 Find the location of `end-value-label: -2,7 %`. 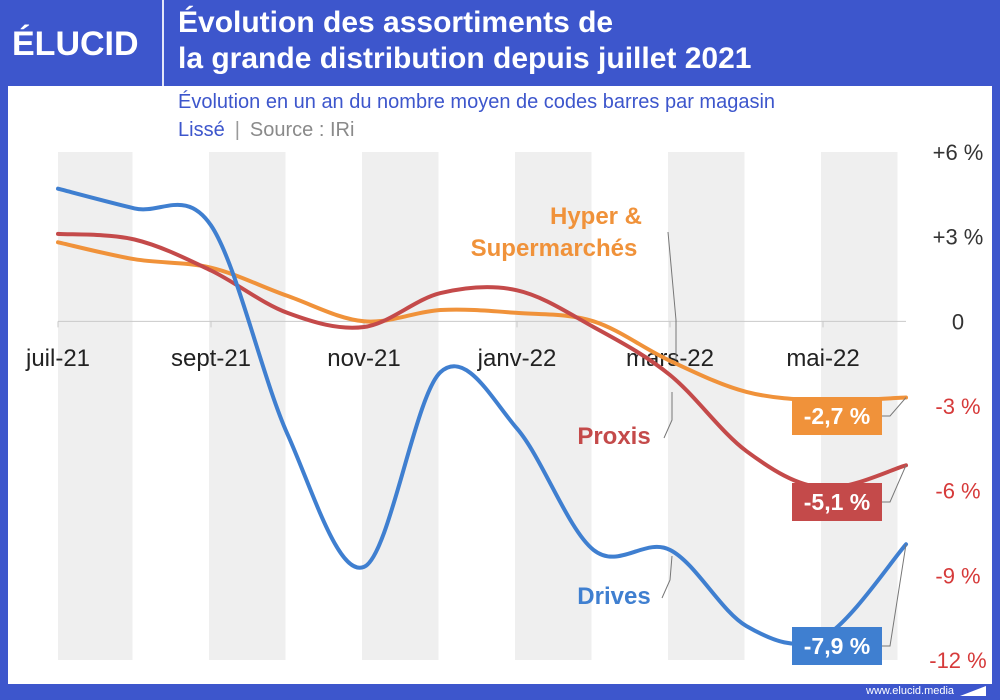

end-value-label: -2,7 % is located at coordinates (837, 416).